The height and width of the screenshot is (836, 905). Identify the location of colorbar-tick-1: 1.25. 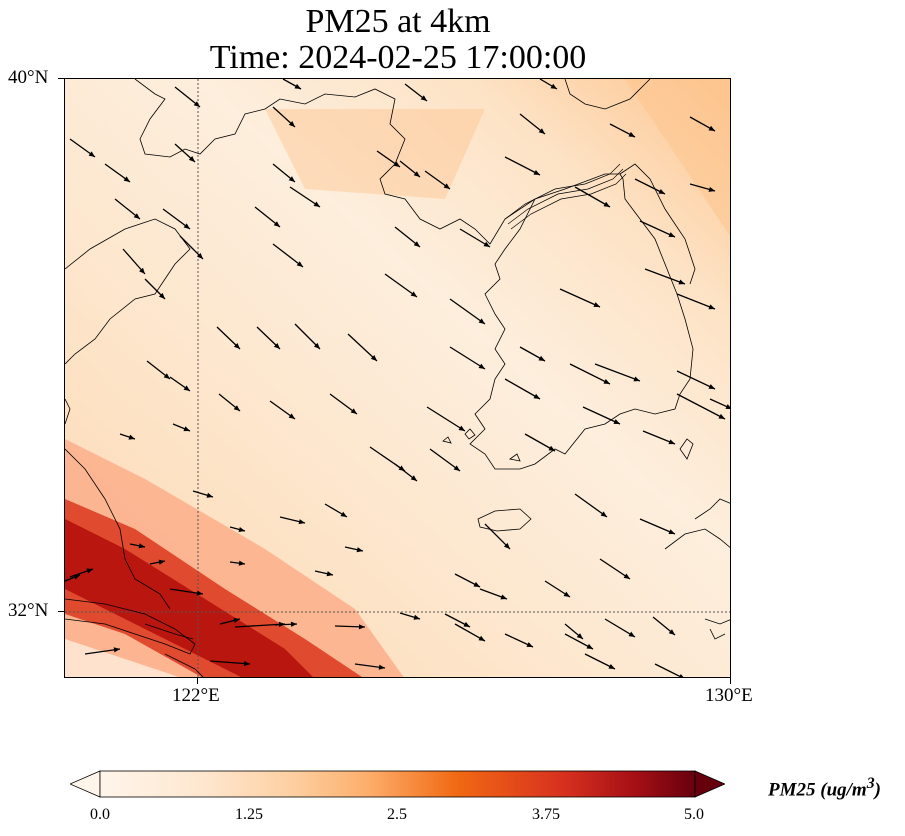
(249, 814).